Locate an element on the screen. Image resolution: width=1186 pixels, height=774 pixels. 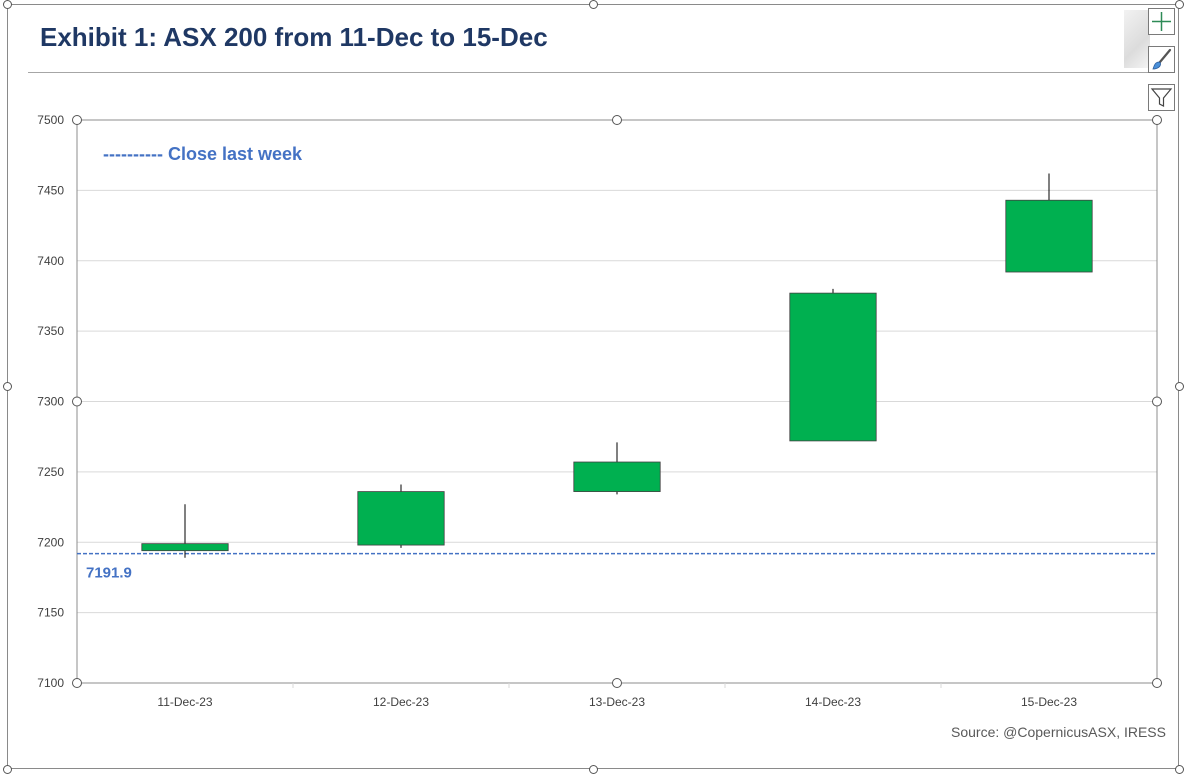
chart-filter-icon is located at coordinates (1161, 97).